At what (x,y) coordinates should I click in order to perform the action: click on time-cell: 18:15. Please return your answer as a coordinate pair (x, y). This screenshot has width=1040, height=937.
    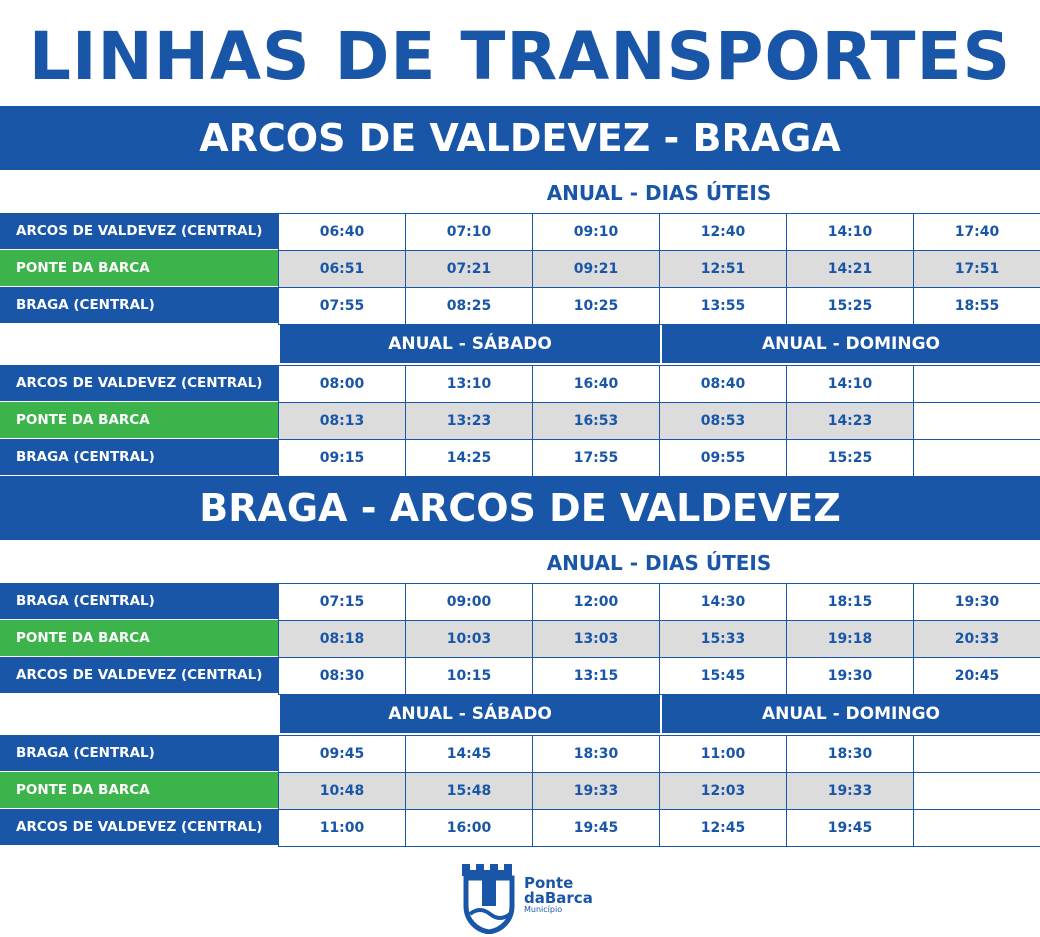
    Looking at the image, I should click on (850, 602).